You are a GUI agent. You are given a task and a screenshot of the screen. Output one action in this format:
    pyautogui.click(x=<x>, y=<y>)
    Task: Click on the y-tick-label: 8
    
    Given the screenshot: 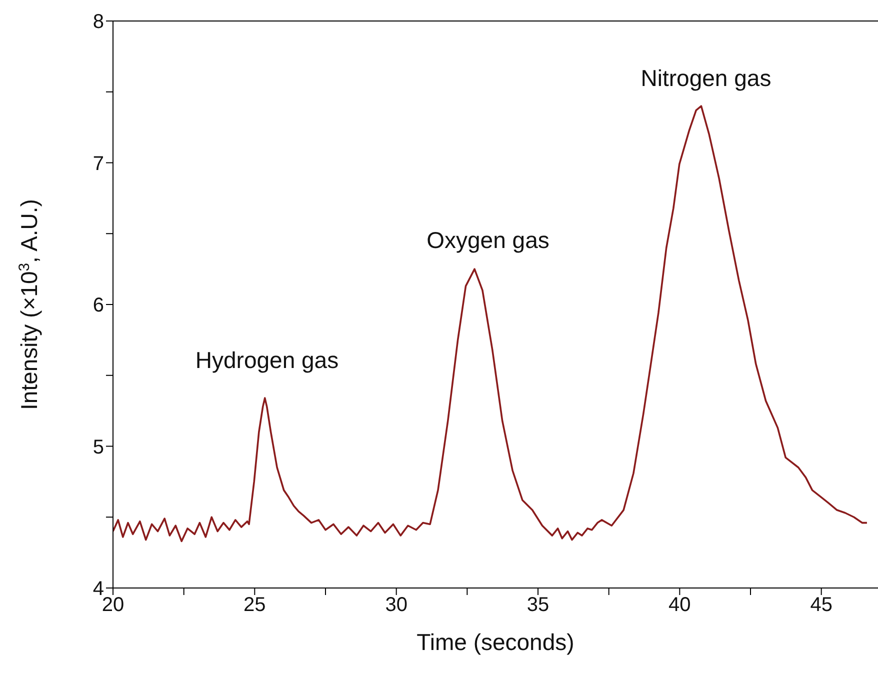 What is the action you would take?
    pyautogui.click(x=98, y=22)
    